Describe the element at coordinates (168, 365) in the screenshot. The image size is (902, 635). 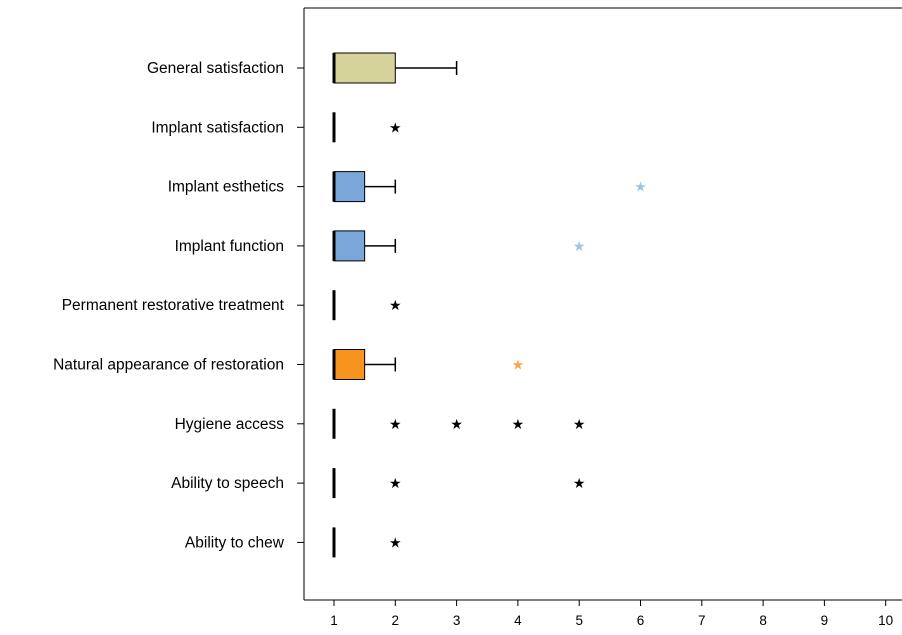
I see `category-label: Natural appearance of restoration` at that location.